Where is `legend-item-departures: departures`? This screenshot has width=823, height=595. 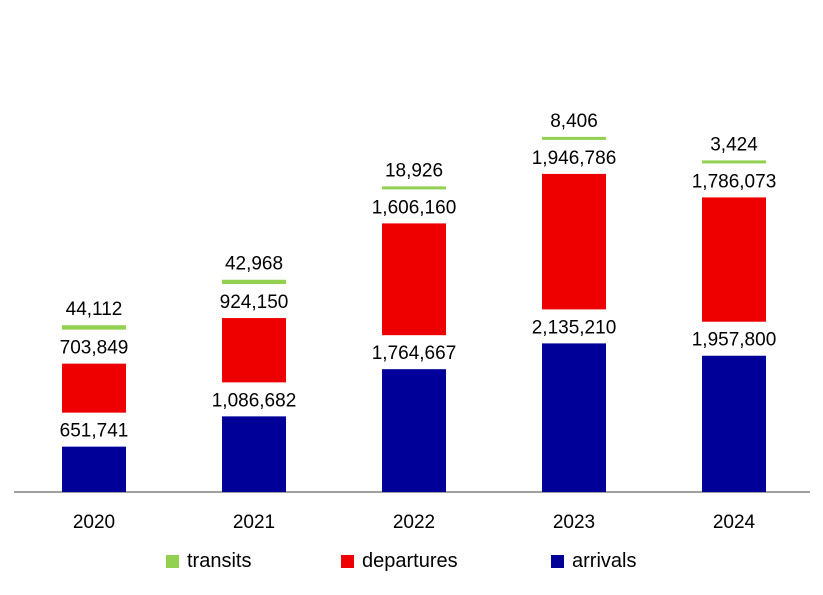
legend-item-departures: departures is located at coordinates (399, 561).